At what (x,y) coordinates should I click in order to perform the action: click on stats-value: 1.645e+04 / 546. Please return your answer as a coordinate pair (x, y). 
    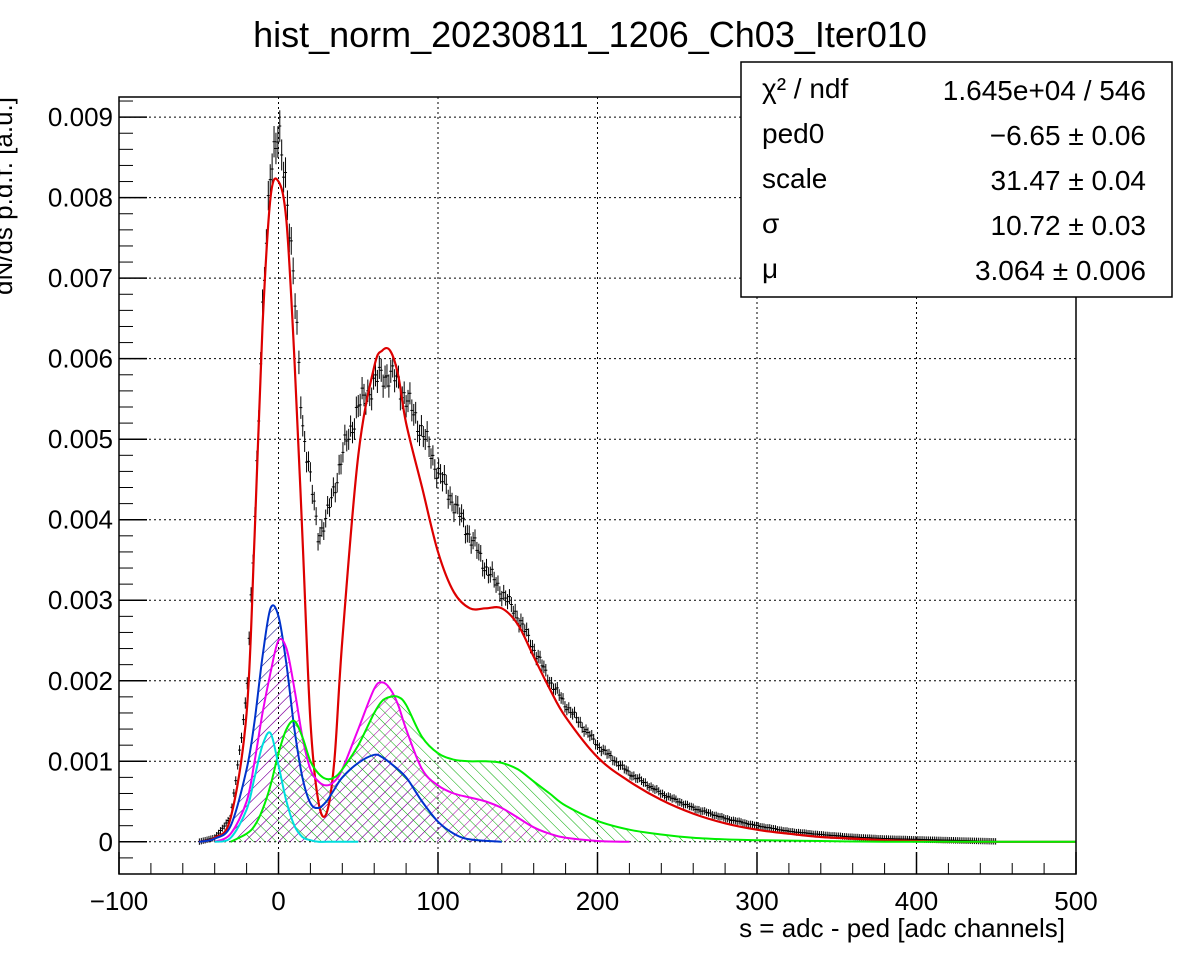
    Looking at the image, I should click on (1044, 90).